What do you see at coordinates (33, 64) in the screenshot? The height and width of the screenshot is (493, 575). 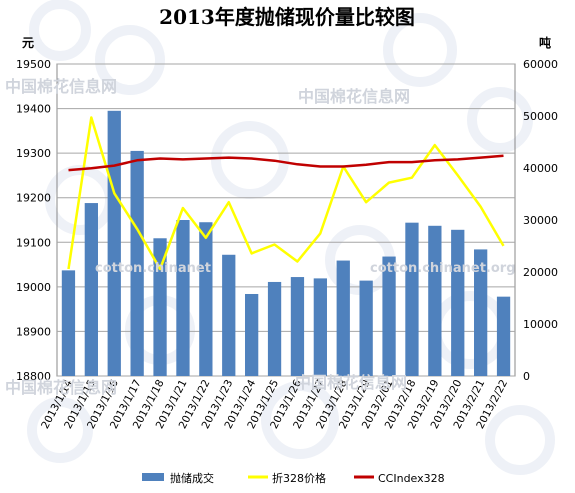 I see `left-tick-label: 19500` at bounding box center [33, 64].